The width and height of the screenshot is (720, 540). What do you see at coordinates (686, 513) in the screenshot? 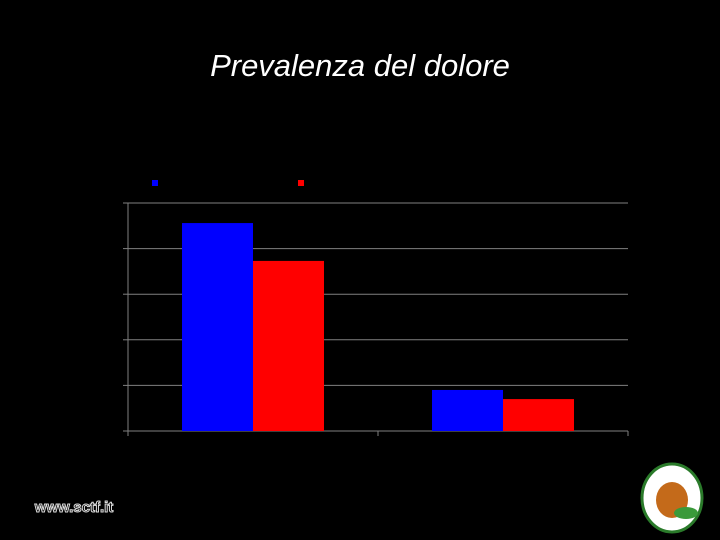
I see `logo-ribbon` at bounding box center [686, 513].